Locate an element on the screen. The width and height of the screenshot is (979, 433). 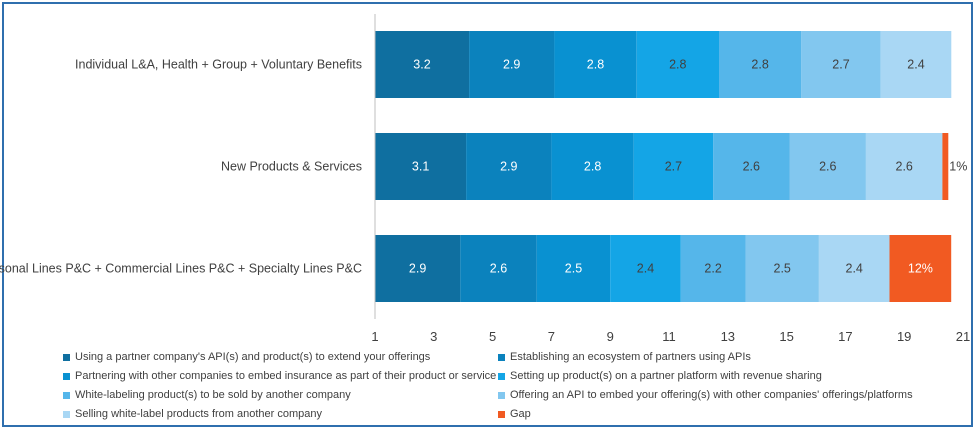
data-label: 12% is located at coordinates (920, 269).